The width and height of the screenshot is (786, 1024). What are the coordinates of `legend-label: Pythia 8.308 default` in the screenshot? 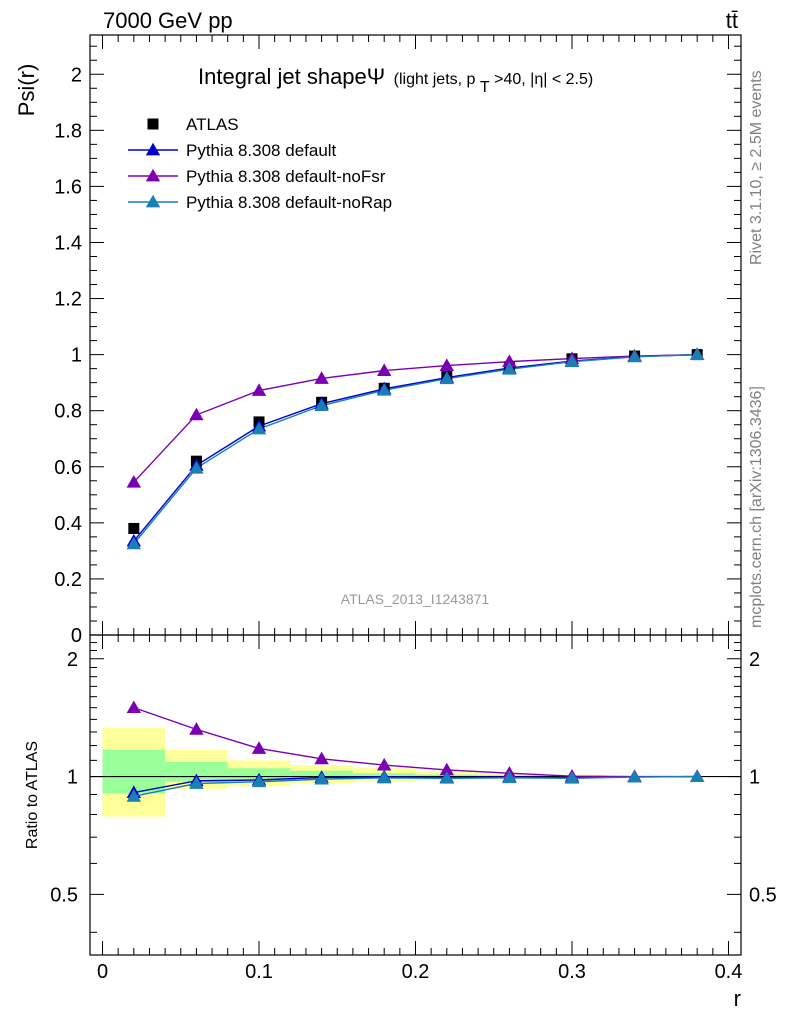 It's located at (261, 150).